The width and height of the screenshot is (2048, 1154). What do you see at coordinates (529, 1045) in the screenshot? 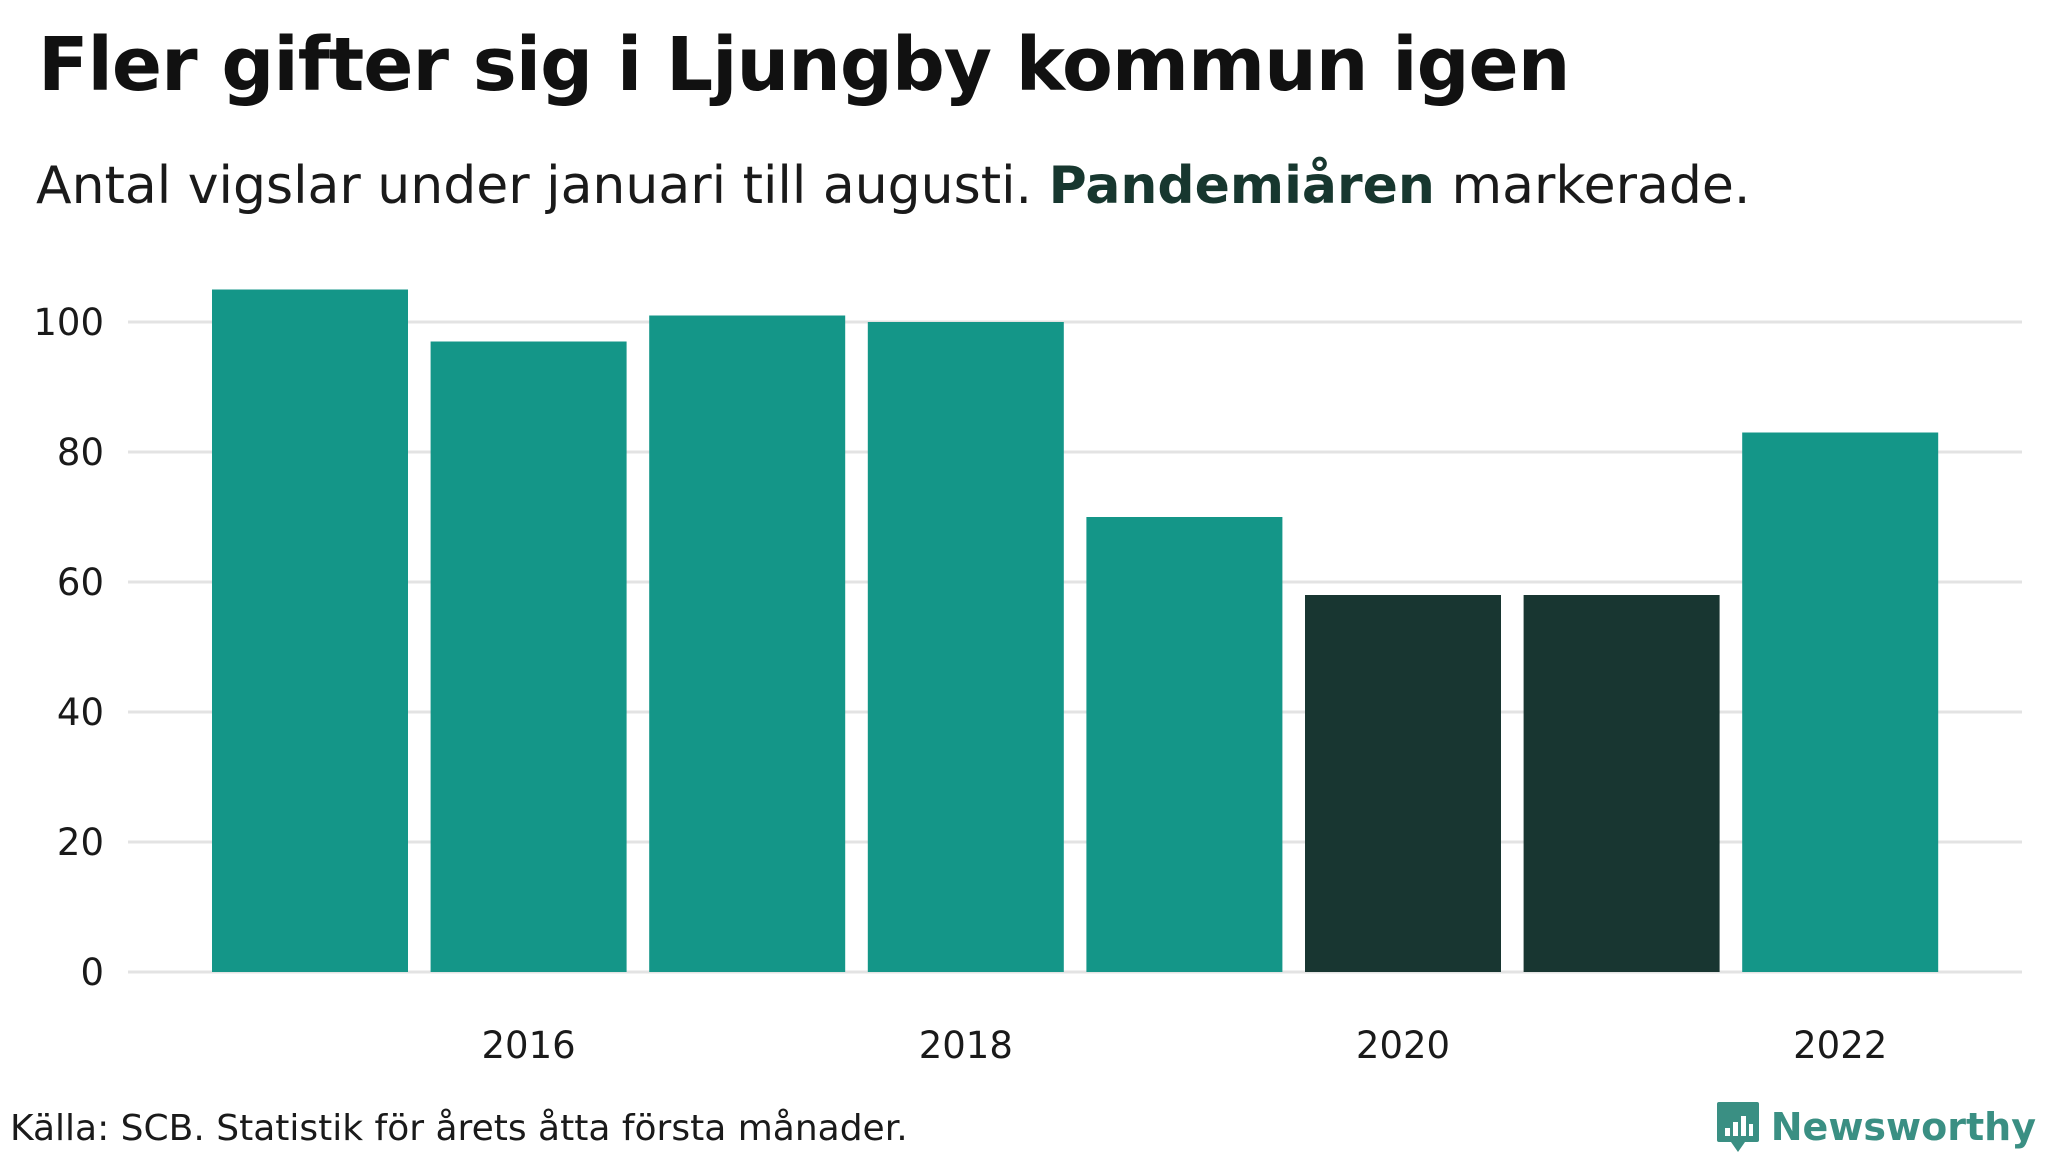
I see `x-tick-label: 2016` at bounding box center [529, 1045].